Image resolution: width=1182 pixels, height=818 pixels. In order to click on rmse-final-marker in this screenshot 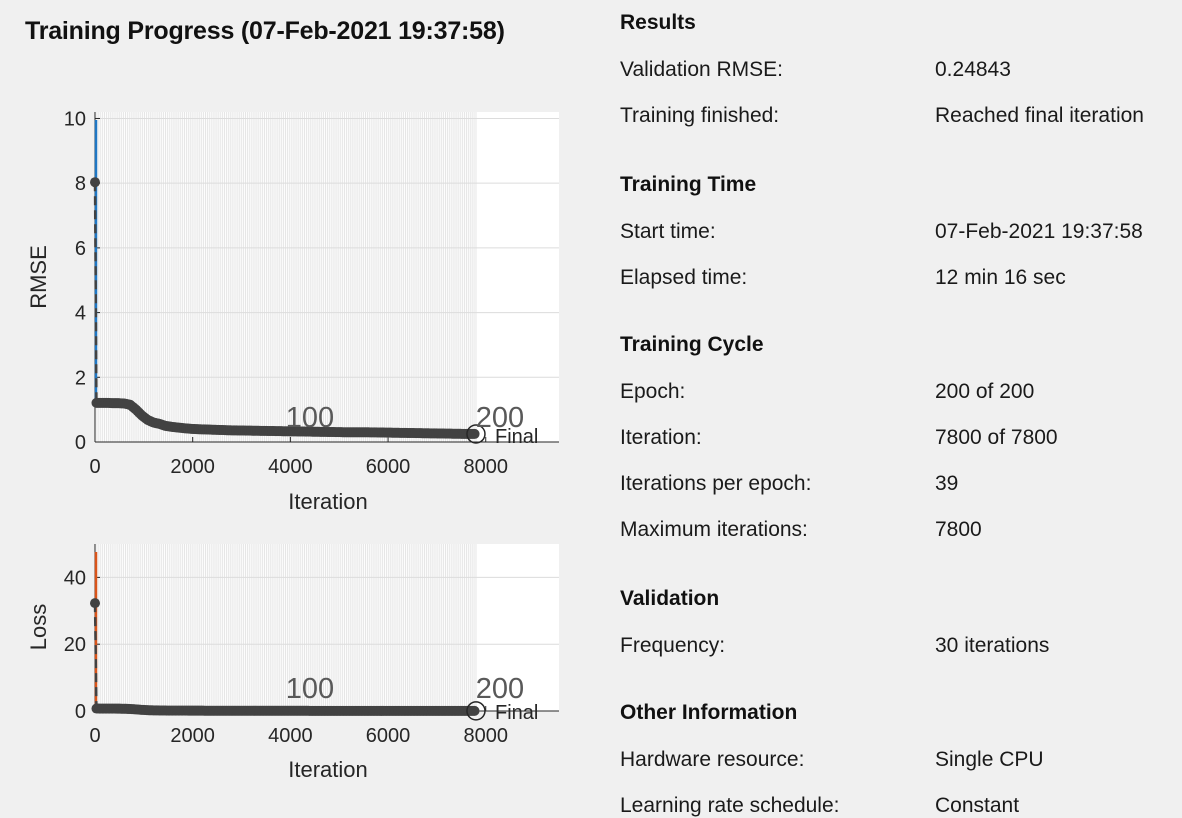, I will do `click(476, 434)`.